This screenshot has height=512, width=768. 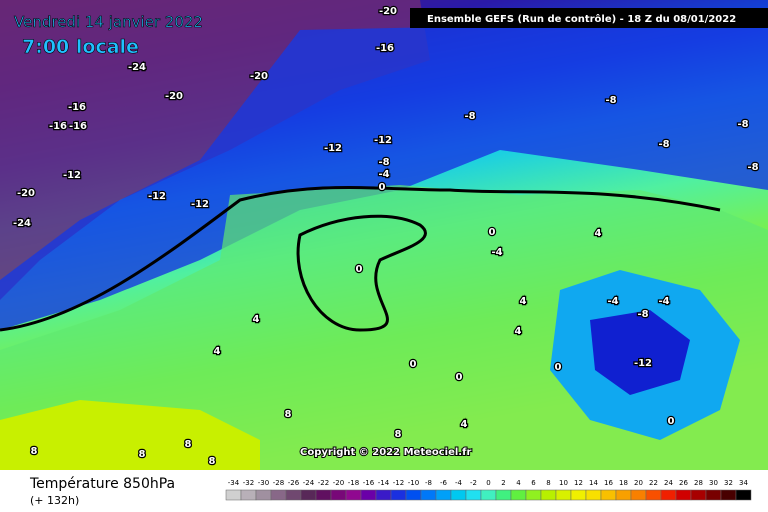 I want to click on time: 7:00 locale, so click(x=80, y=47).